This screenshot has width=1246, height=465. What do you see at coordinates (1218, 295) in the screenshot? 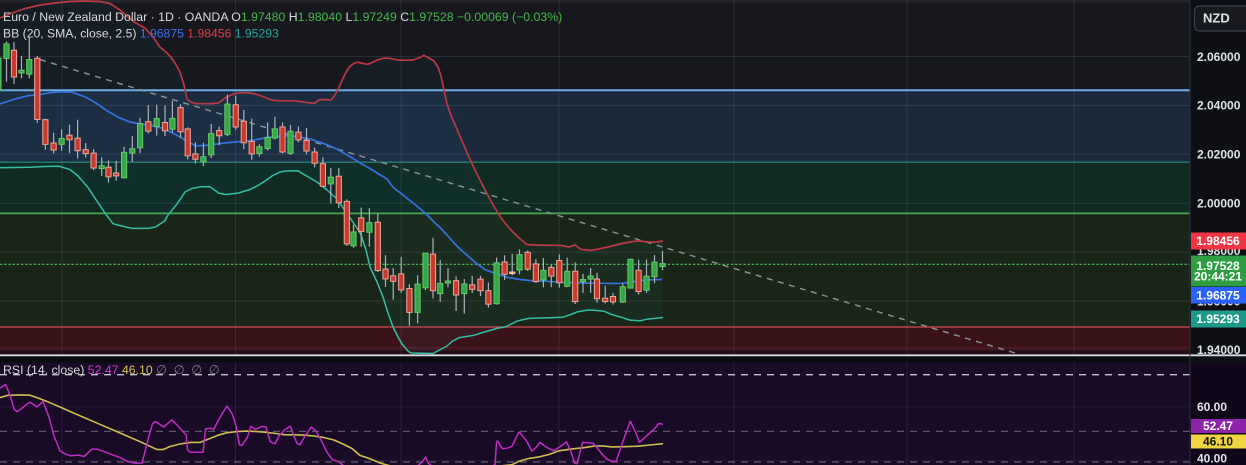
I see `svg-text: 1.96875` at bounding box center [1218, 295].